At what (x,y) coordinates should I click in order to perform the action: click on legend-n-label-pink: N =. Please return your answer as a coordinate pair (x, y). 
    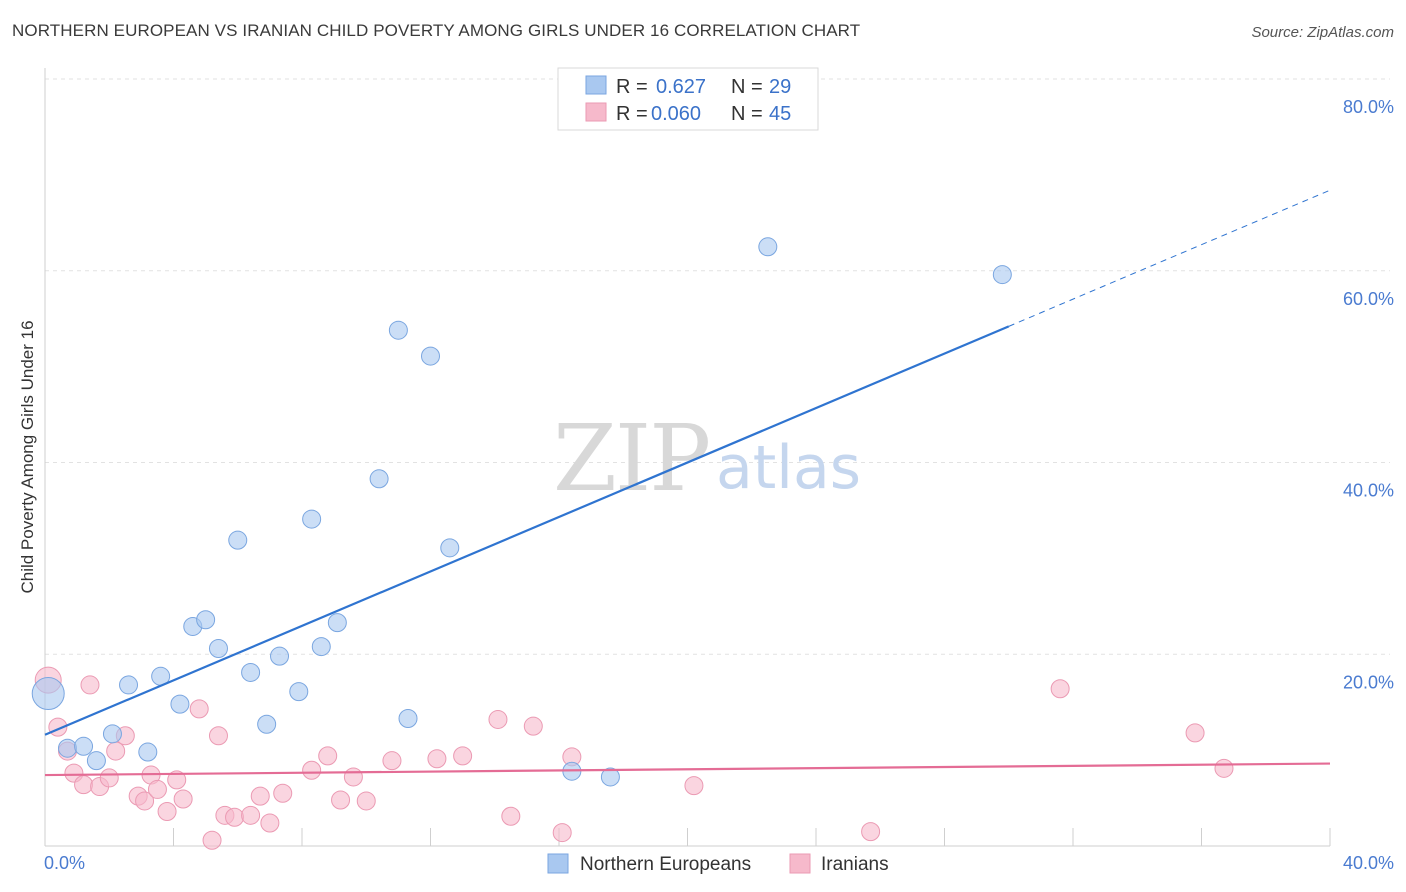
    Looking at the image, I should click on (747, 114).